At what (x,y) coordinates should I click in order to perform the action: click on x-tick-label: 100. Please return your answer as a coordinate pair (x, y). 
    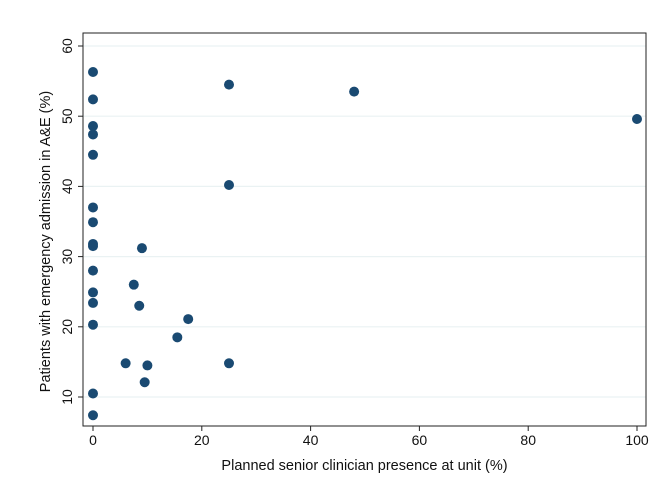
    Looking at the image, I should click on (637, 440).